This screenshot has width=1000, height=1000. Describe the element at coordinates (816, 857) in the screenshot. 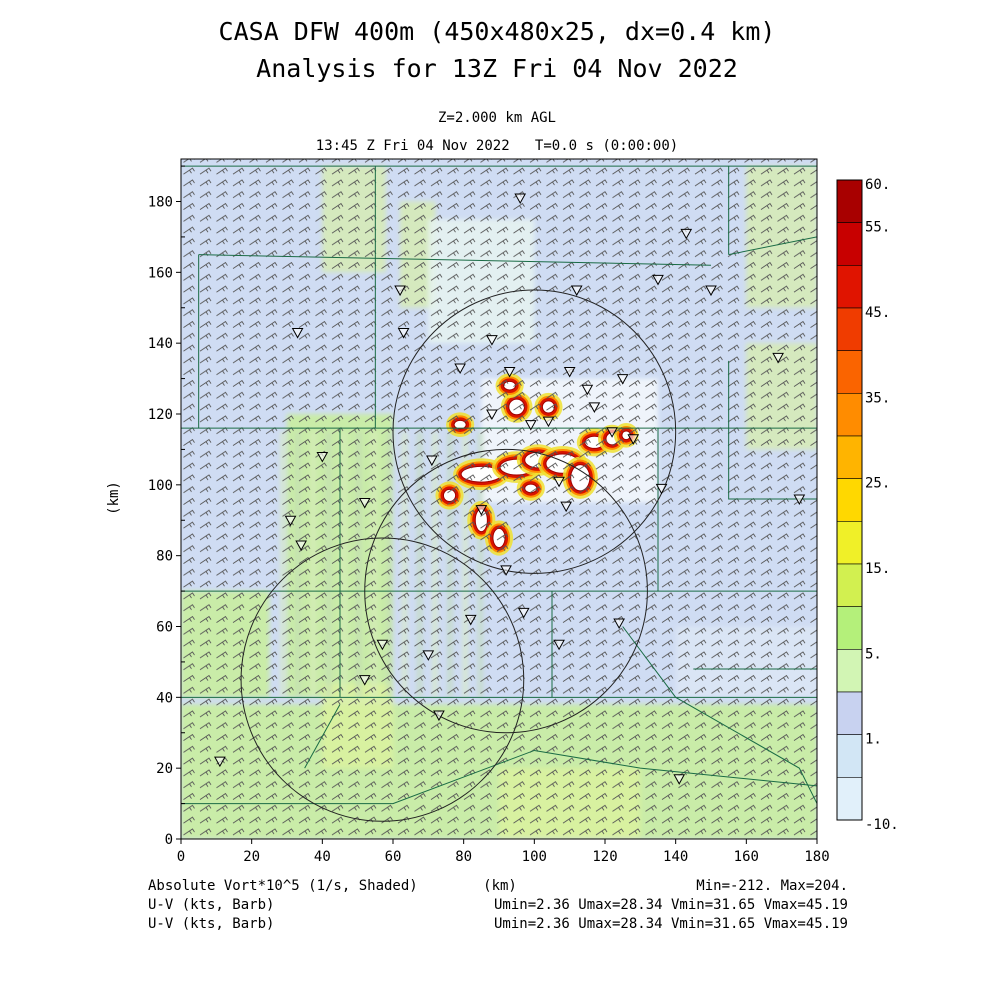

I see `x-tick-label-9: 180` at that location.